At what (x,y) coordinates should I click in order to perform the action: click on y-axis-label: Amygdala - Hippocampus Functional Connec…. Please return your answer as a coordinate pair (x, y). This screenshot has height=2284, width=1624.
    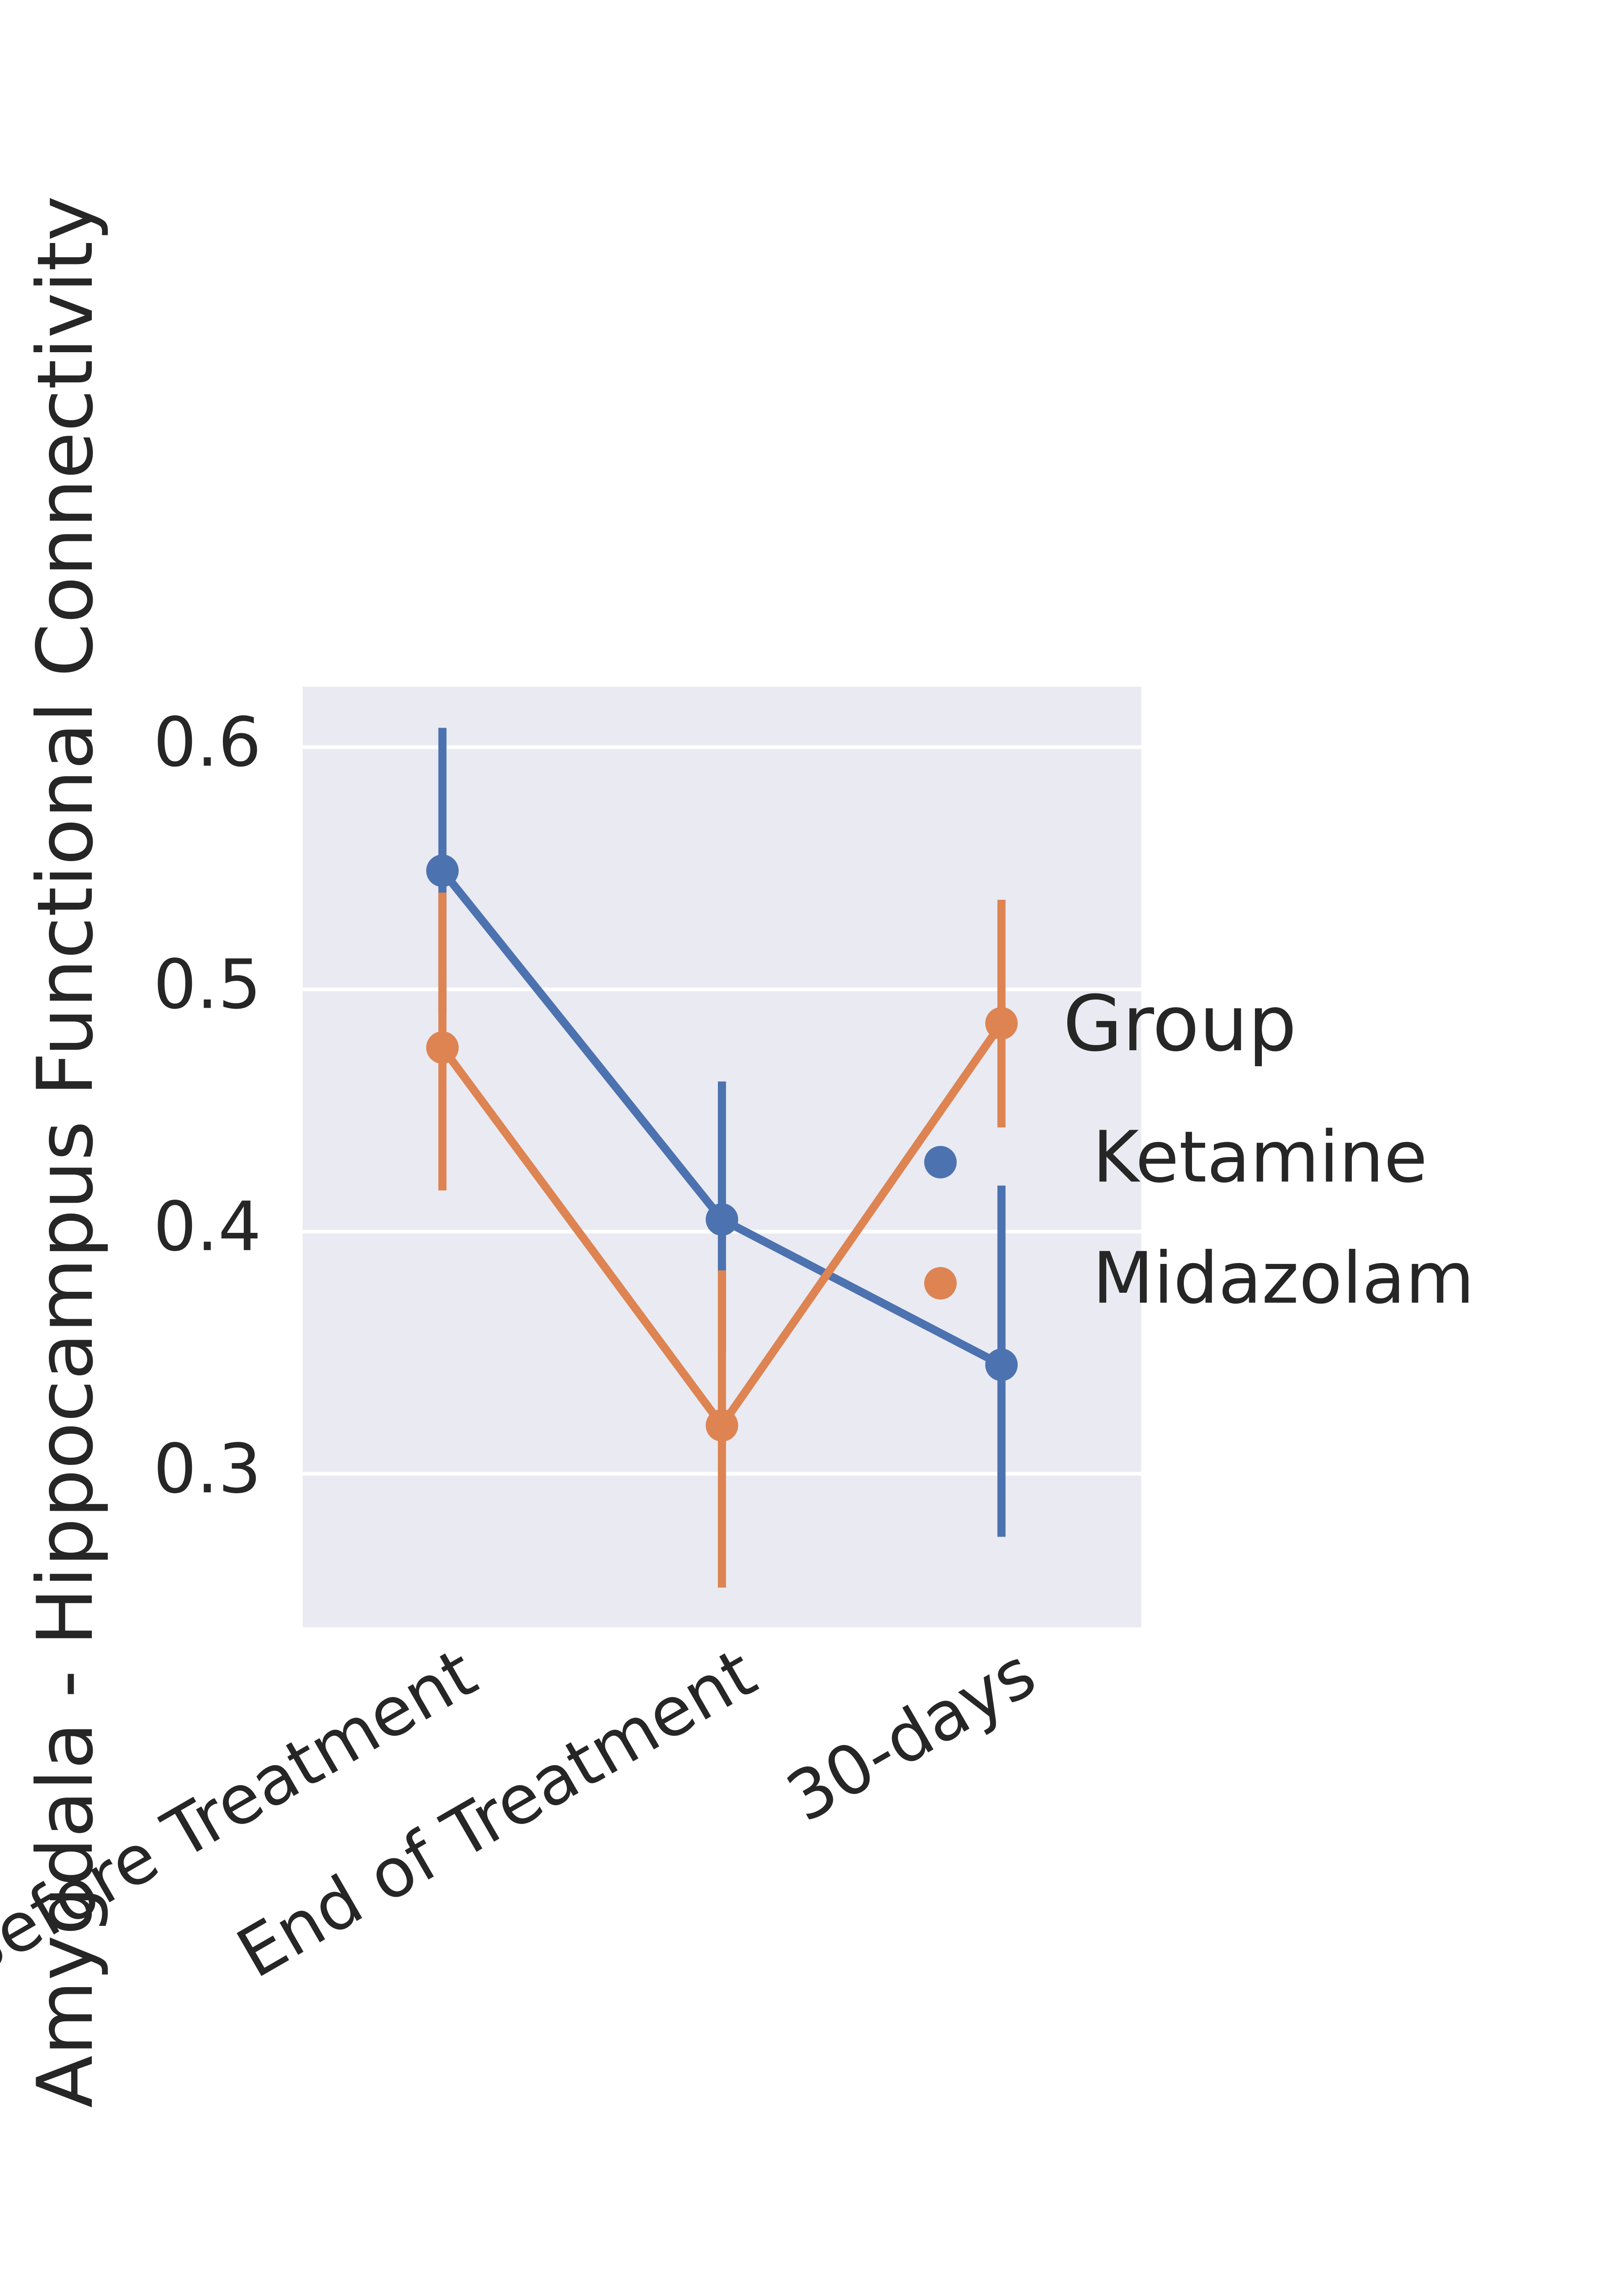
    Looking at the image, I should click on (66, 1152).